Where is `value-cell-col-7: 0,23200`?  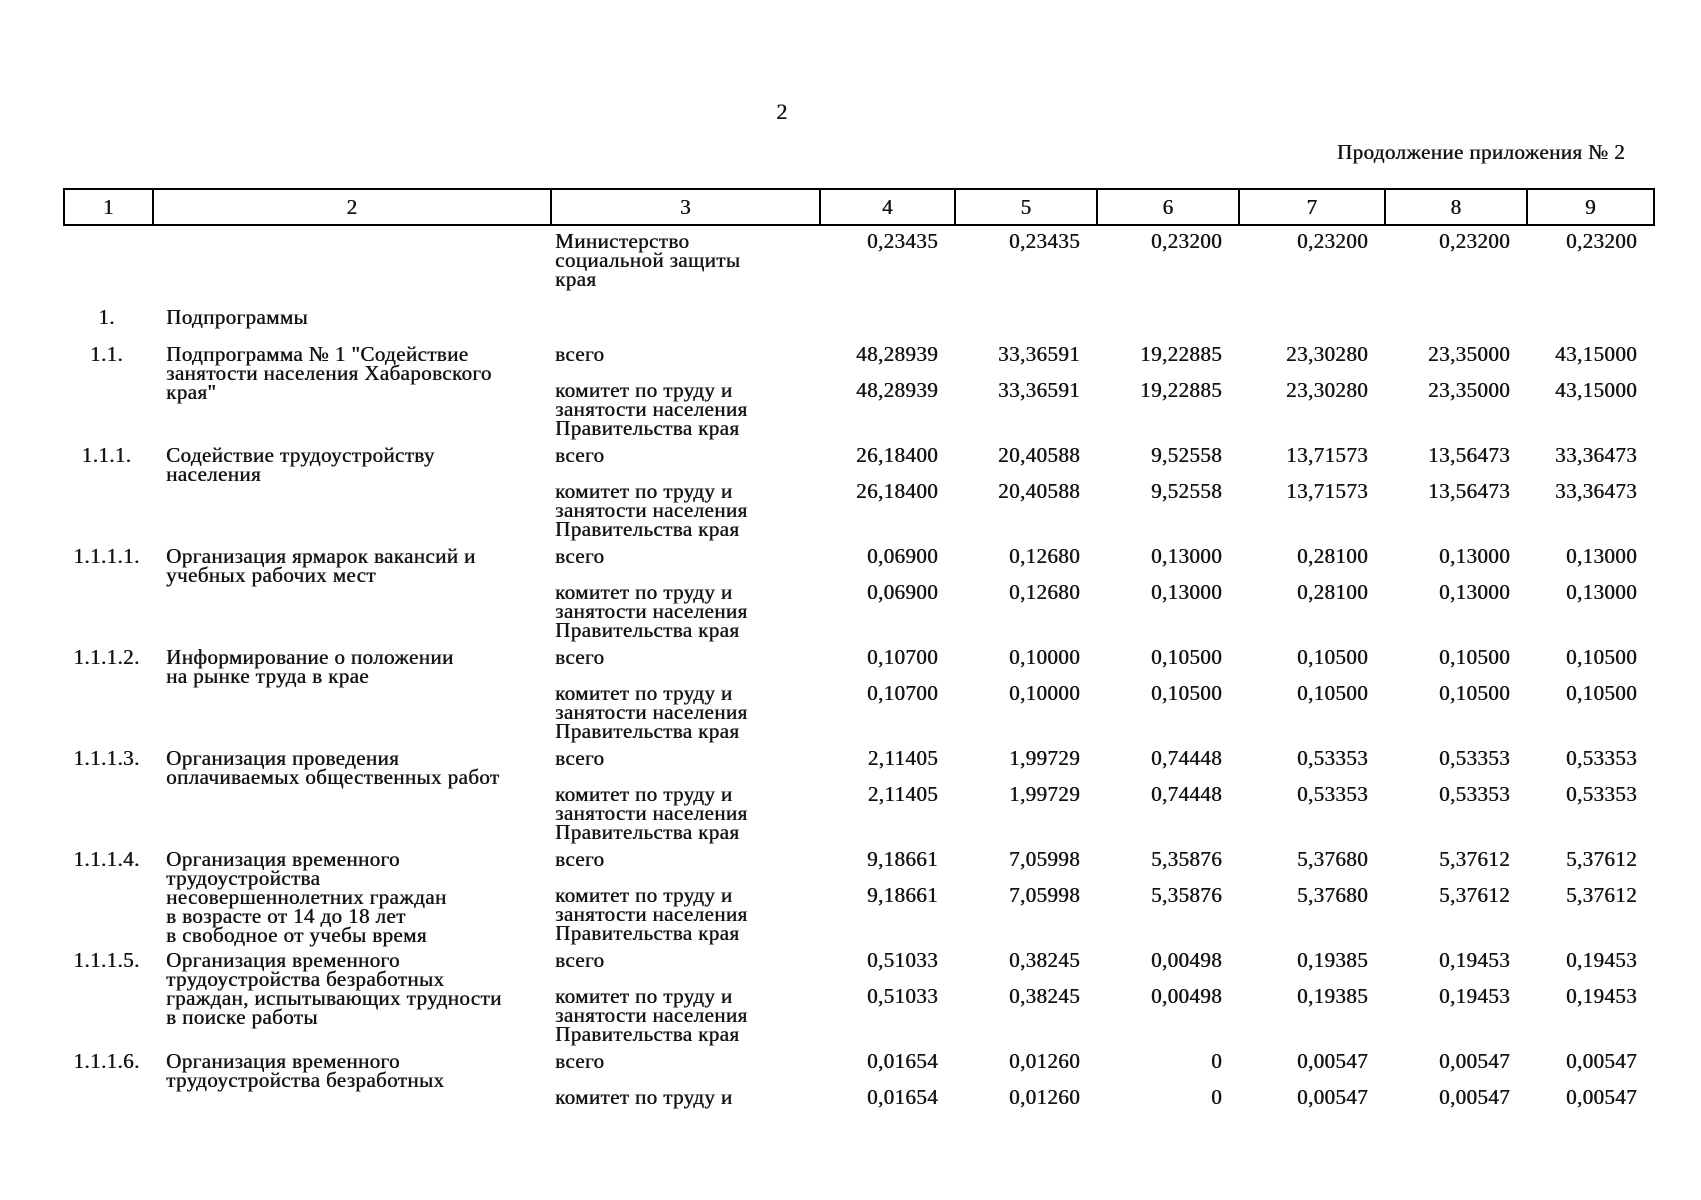 value-cell-col-7: 0,23200 is located at coordinates (1332, 241).